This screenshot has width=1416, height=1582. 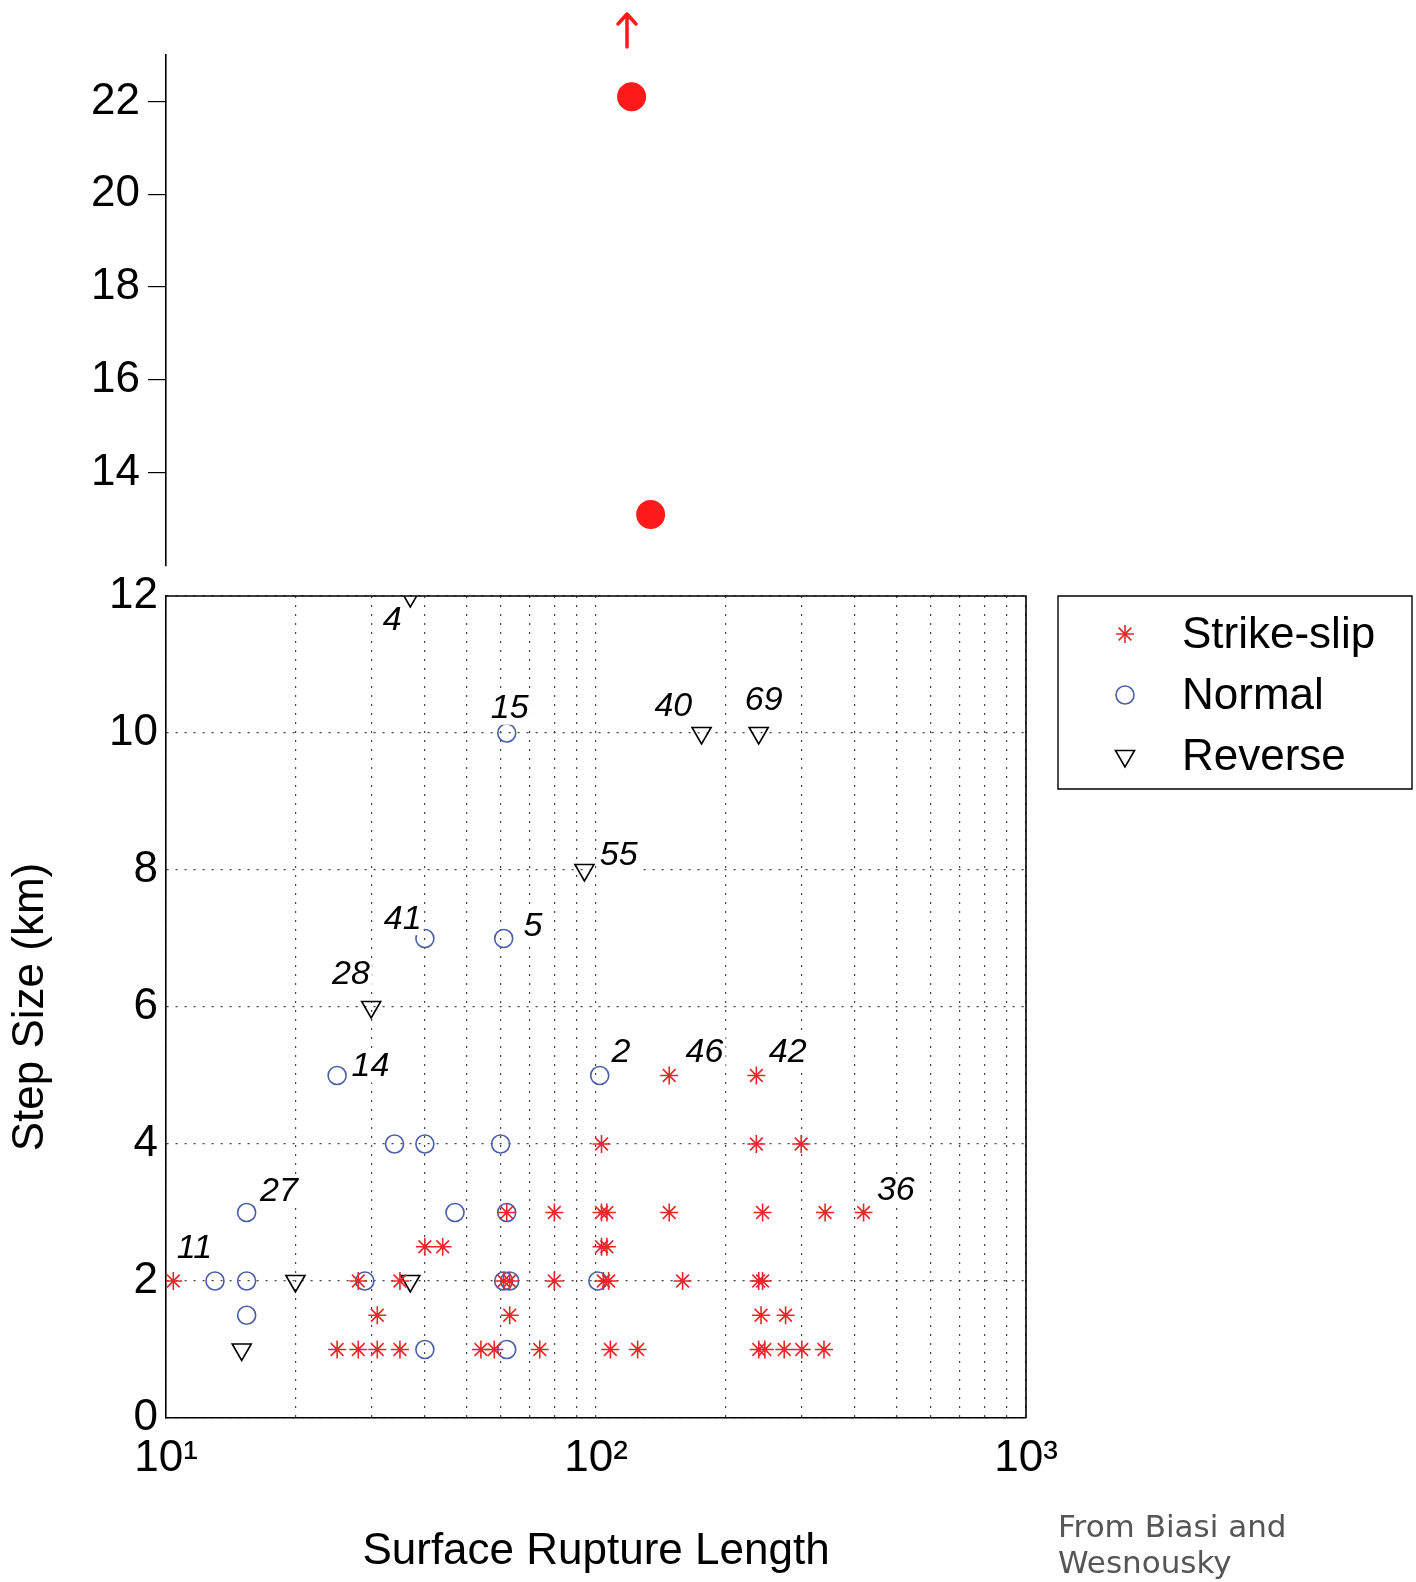 What do you see at coordinates (596, 1548) in the screenshot?
I see `x-axis-title: Surface Rupture Length` at bounding box center [596, 1548].